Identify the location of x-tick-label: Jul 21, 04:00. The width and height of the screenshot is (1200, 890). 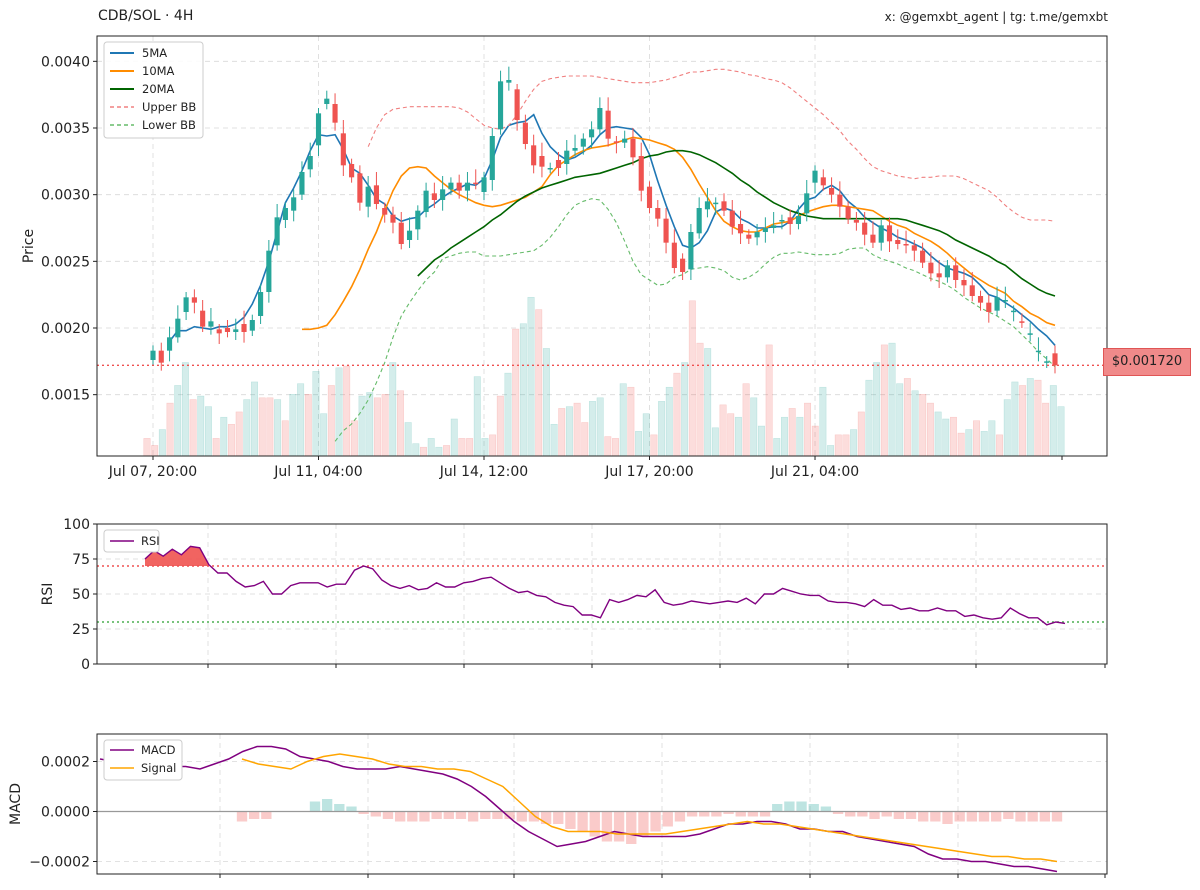
(814, 472).